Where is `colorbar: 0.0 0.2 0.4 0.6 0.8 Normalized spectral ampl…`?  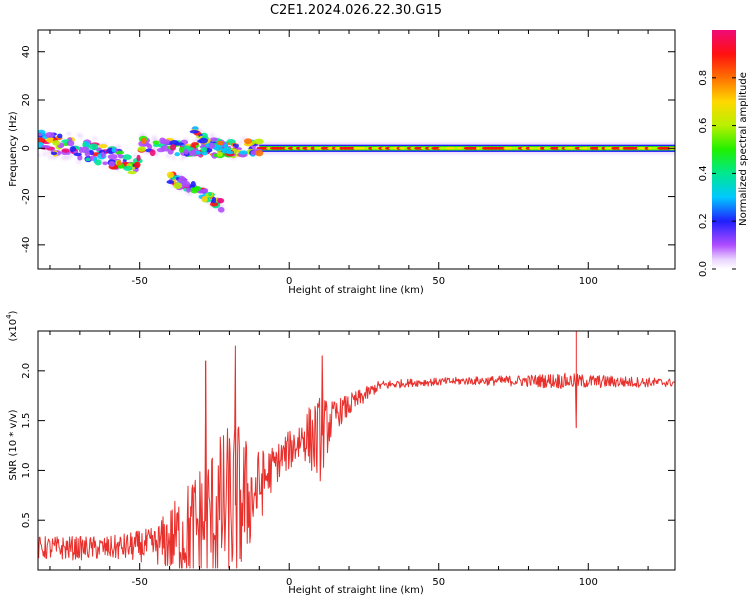 colorbar: 0.0 0.2 0.4 0.6 0.8 Normalized spectral ampl… is located at coordinates (723, 153).